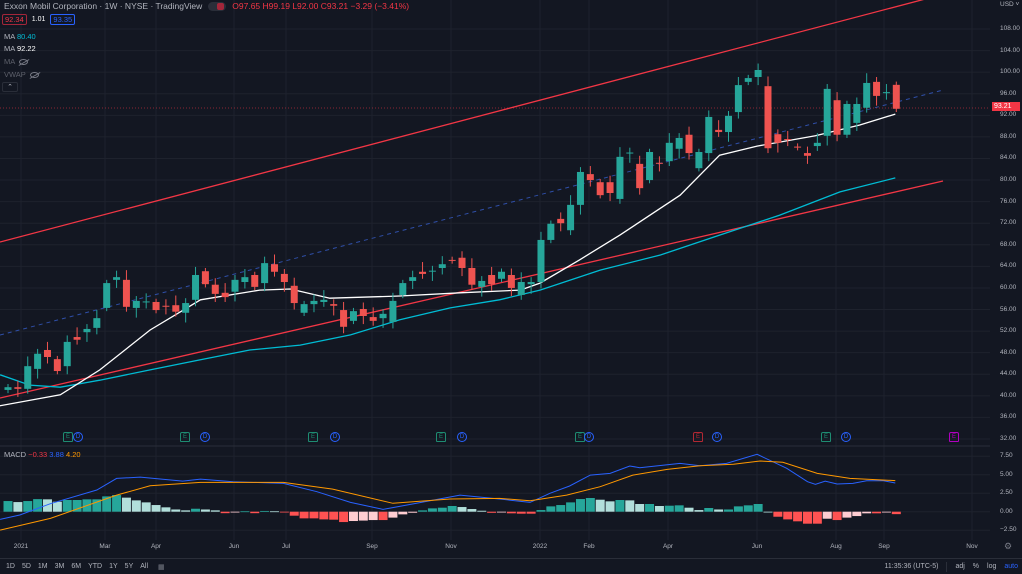 This screenshot has height=574, width=1022. I want to click on settings-gear-icon: ⚙, so click(1008, 546).